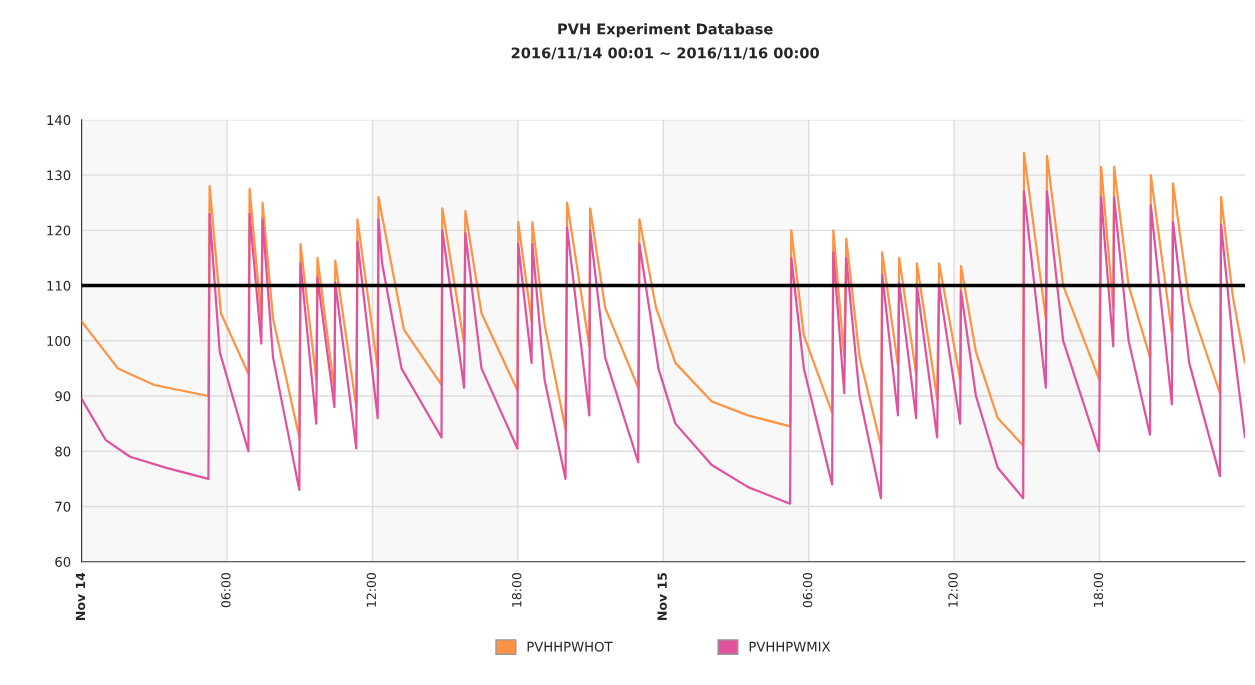 The image size is (1255, 685). Describe the element at coordinates (790, 646) in the screenshot. I see `legend-label: PVHHPWMIX` at that location.